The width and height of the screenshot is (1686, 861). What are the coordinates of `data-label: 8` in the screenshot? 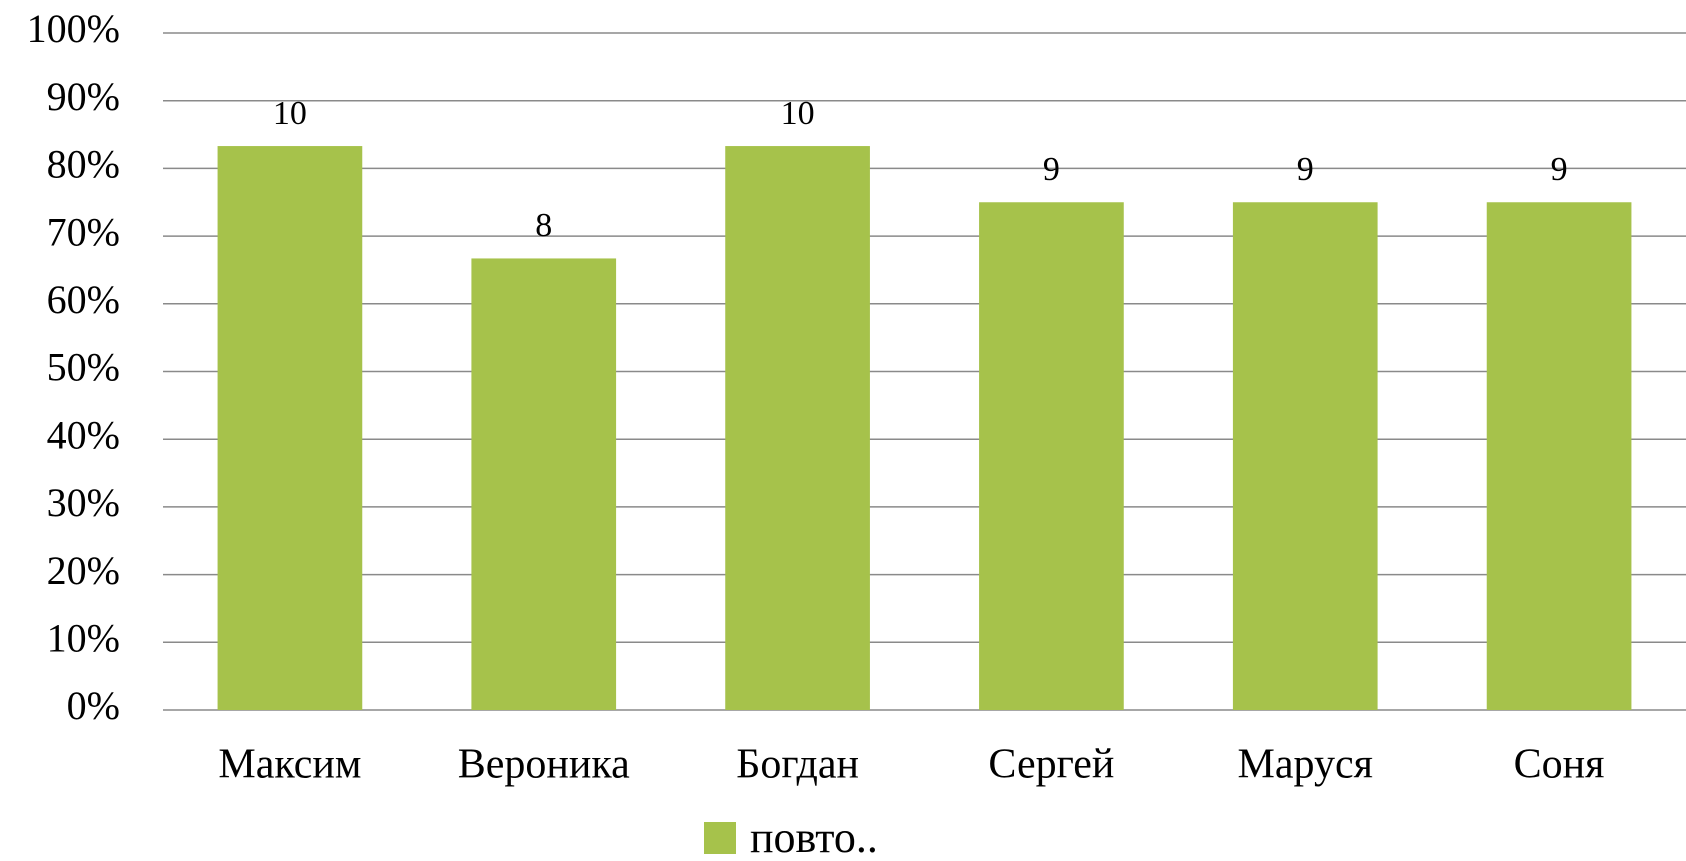 It's located at (543, 225).